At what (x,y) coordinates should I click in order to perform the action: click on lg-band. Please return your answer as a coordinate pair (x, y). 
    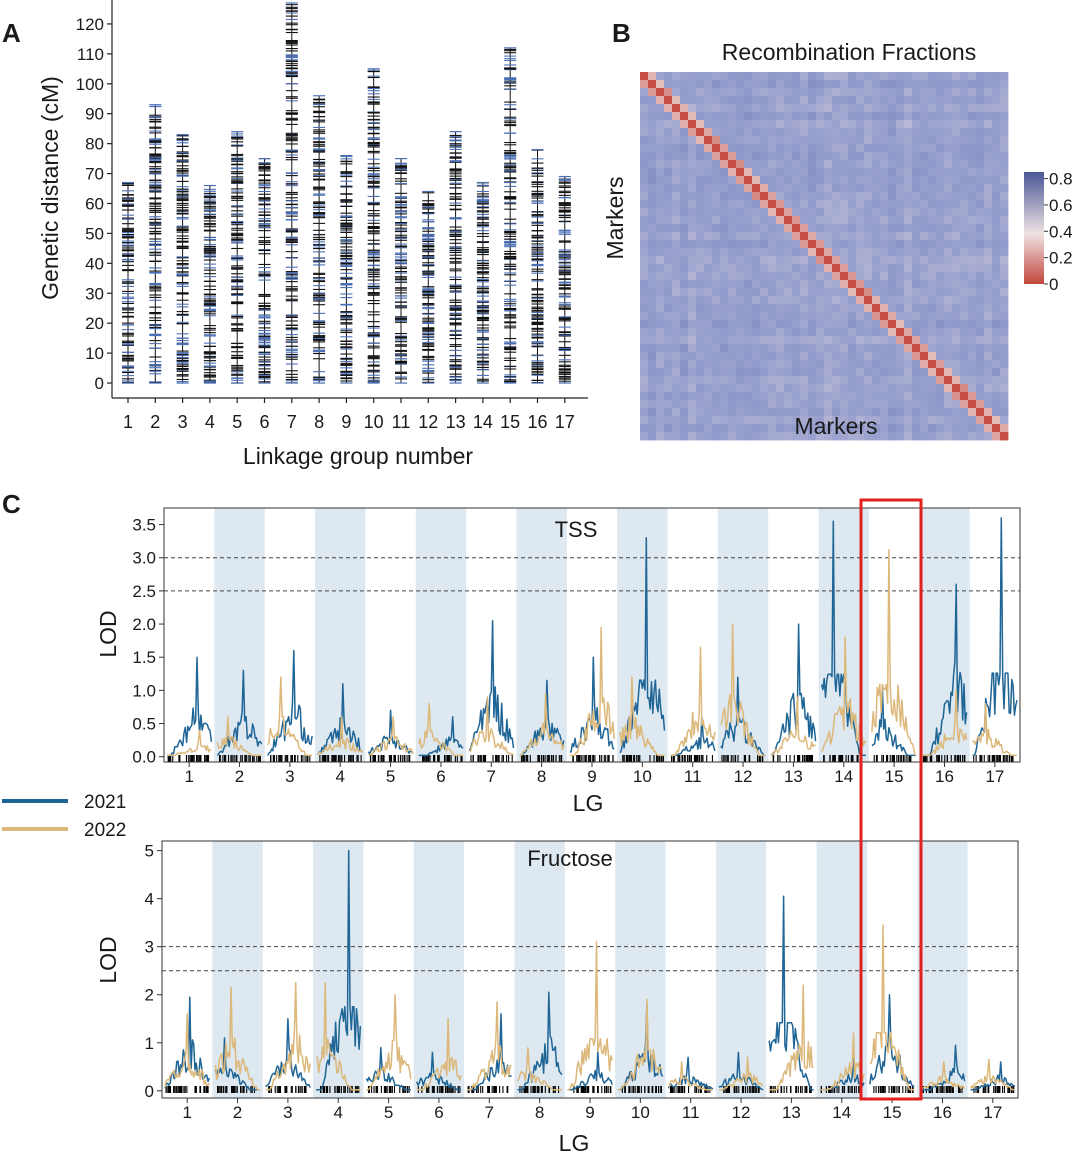
    Looking at the image, I should click on (541, 635).